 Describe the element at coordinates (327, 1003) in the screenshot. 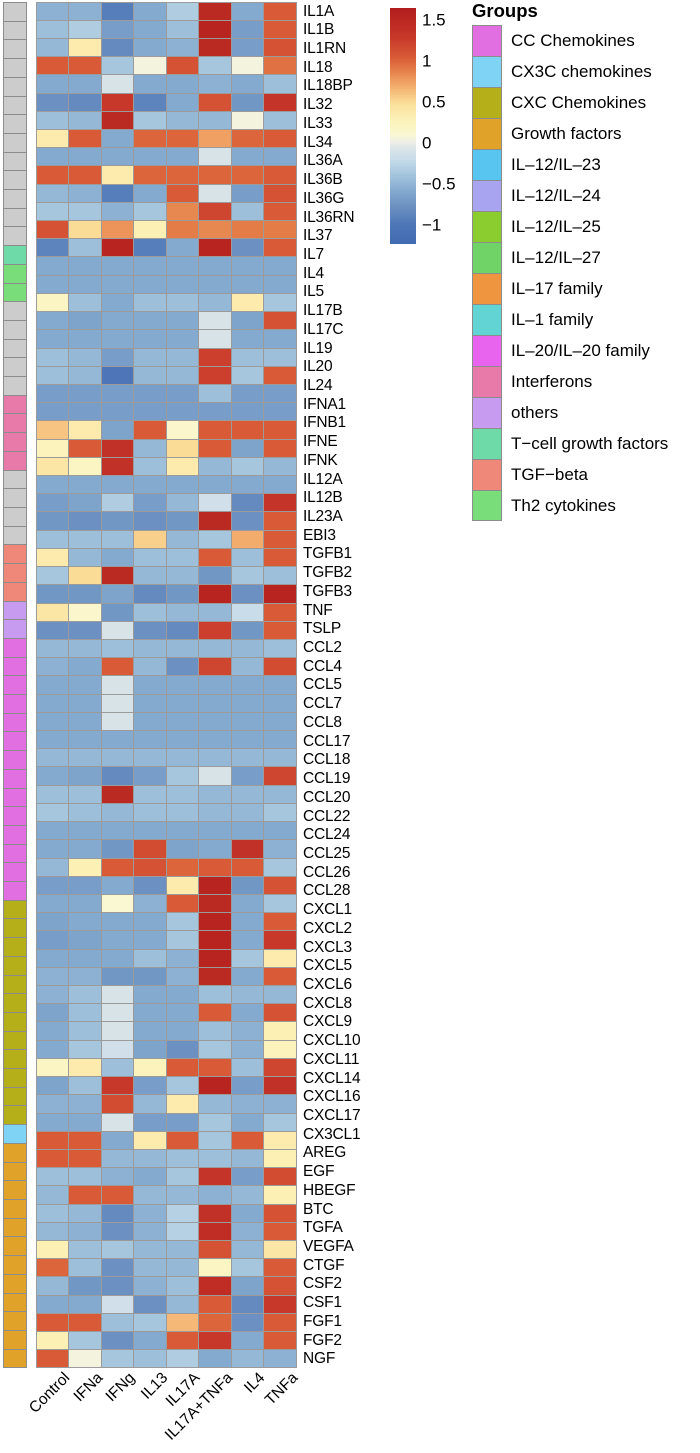

I see `row-label: CXCL8` at that location.